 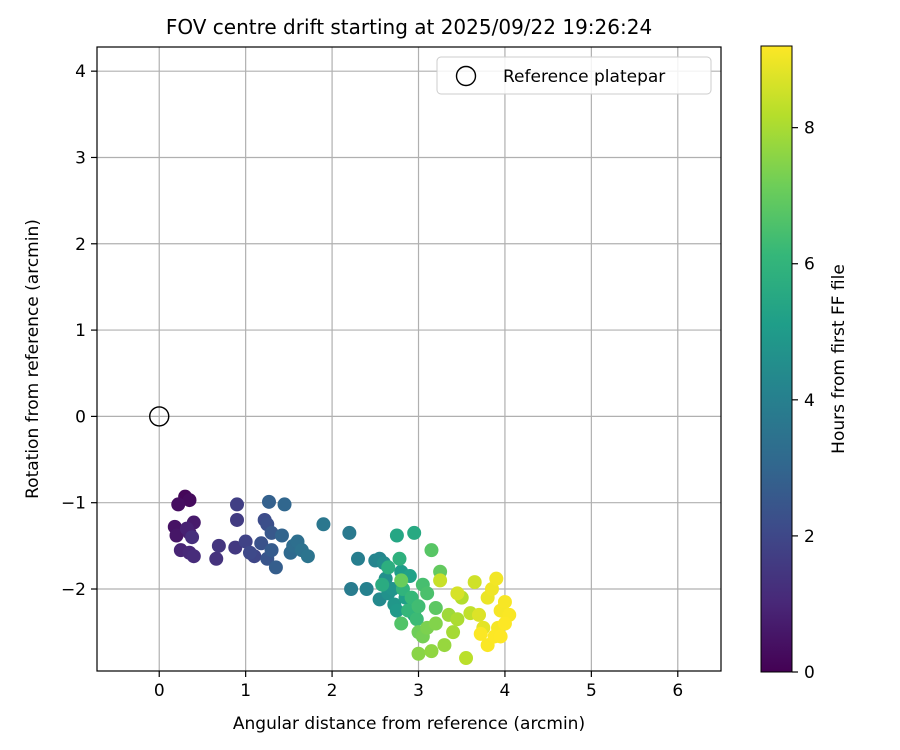 What do you see at coordinates (159, 691) in the screenshot?
I see `x-tick-label: 0` at bounding box center [159, 691].